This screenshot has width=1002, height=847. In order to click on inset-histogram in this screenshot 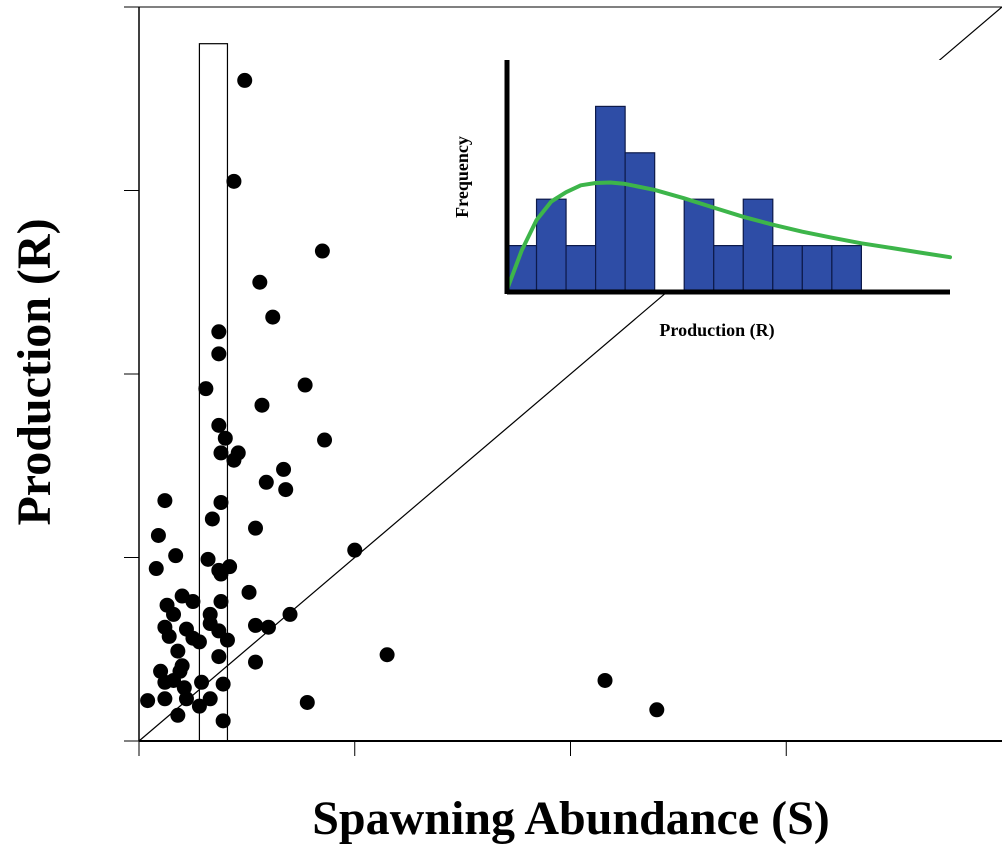, I will do `click(728, 177)`.